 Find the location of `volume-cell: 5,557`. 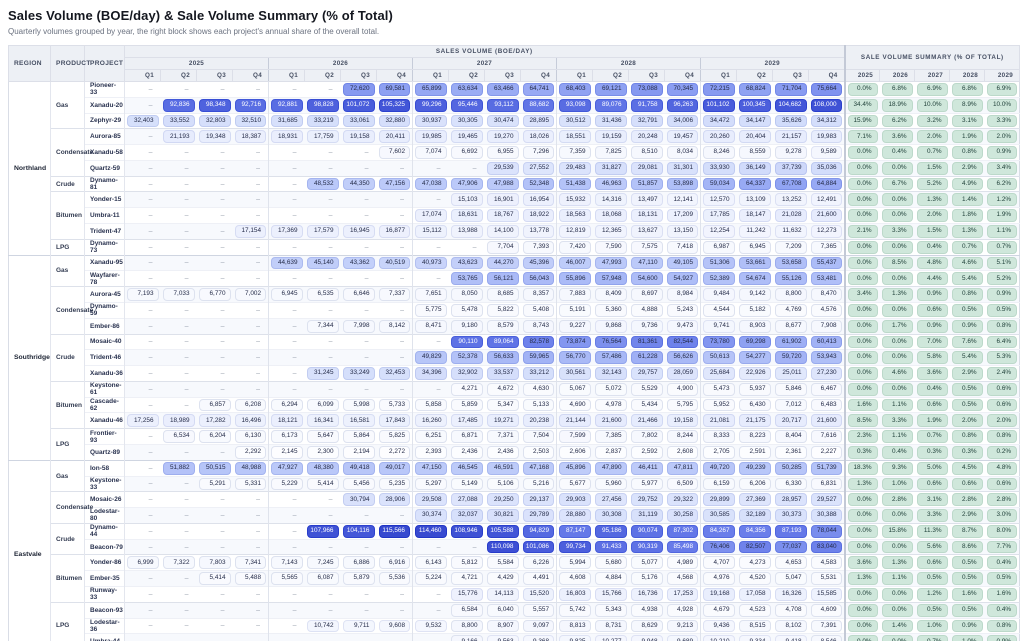

volume-cell: 5,557 is located at coordinates (538, 610).